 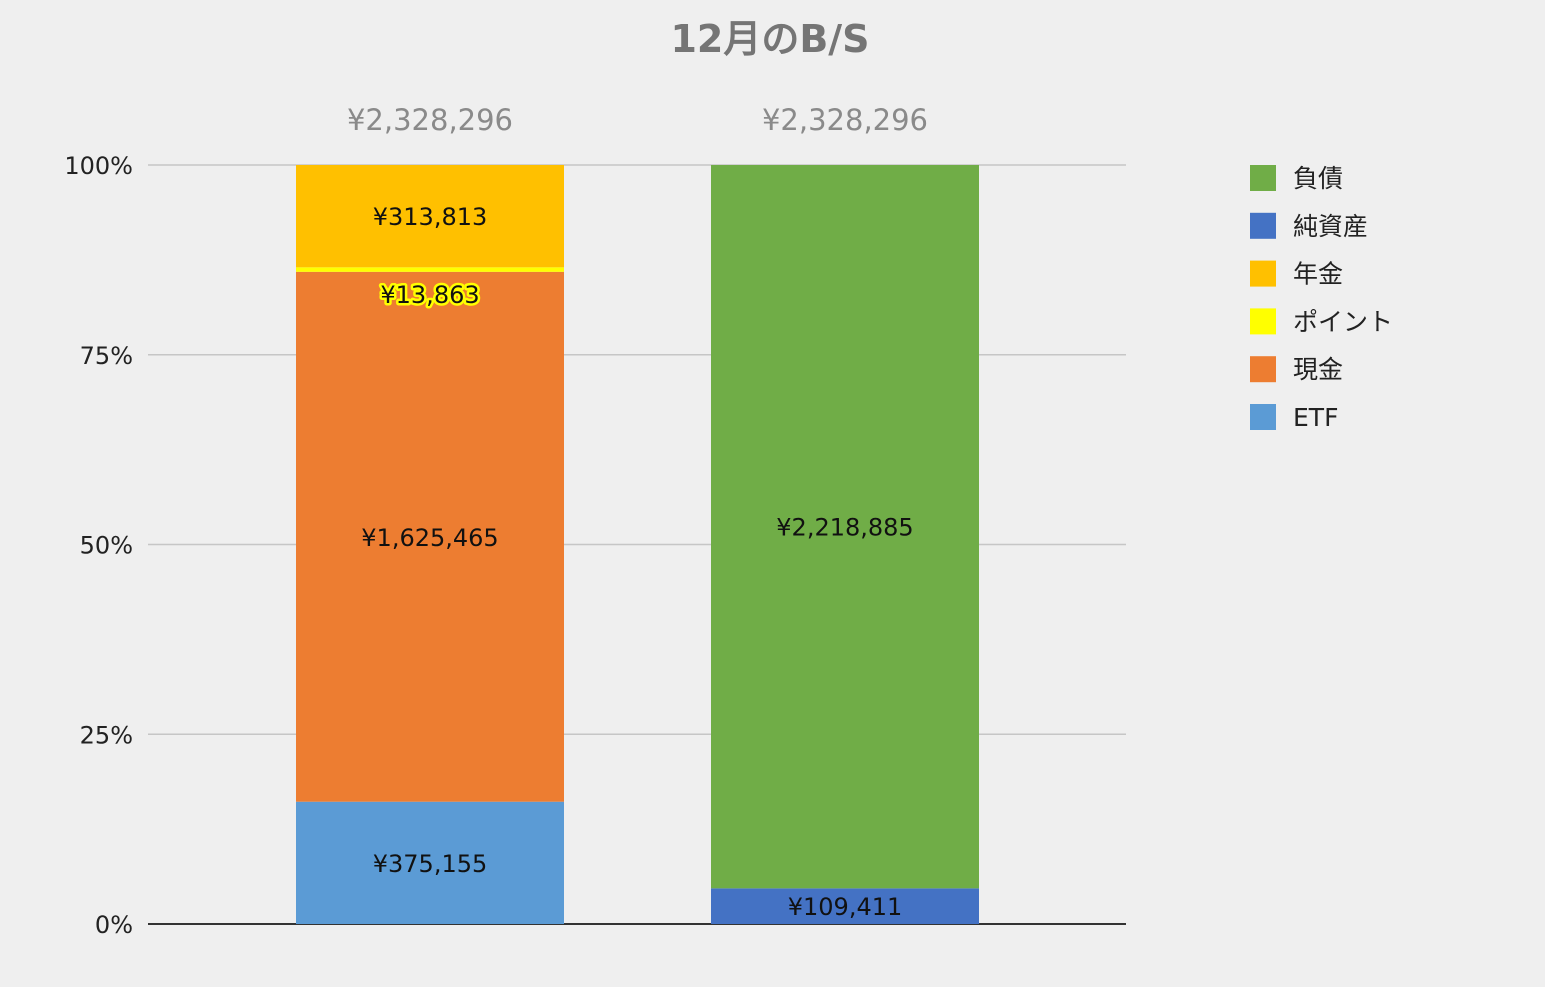 What do you see at coordinates (429, 295) in the screenshot?
I see `data-label: ¥13,863` at bounding box center [429, 295].